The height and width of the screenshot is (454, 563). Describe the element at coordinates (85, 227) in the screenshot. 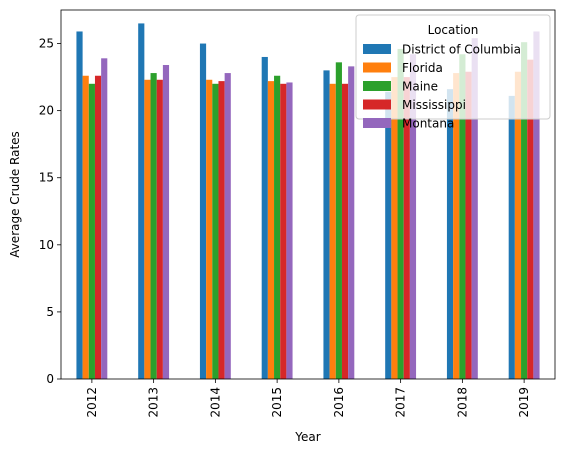

I see `bar-florida-2012` at that location.